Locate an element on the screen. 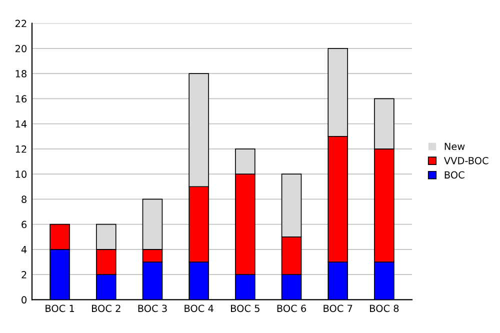  y-tick-label: 4 is located at coordinates (24, 250).